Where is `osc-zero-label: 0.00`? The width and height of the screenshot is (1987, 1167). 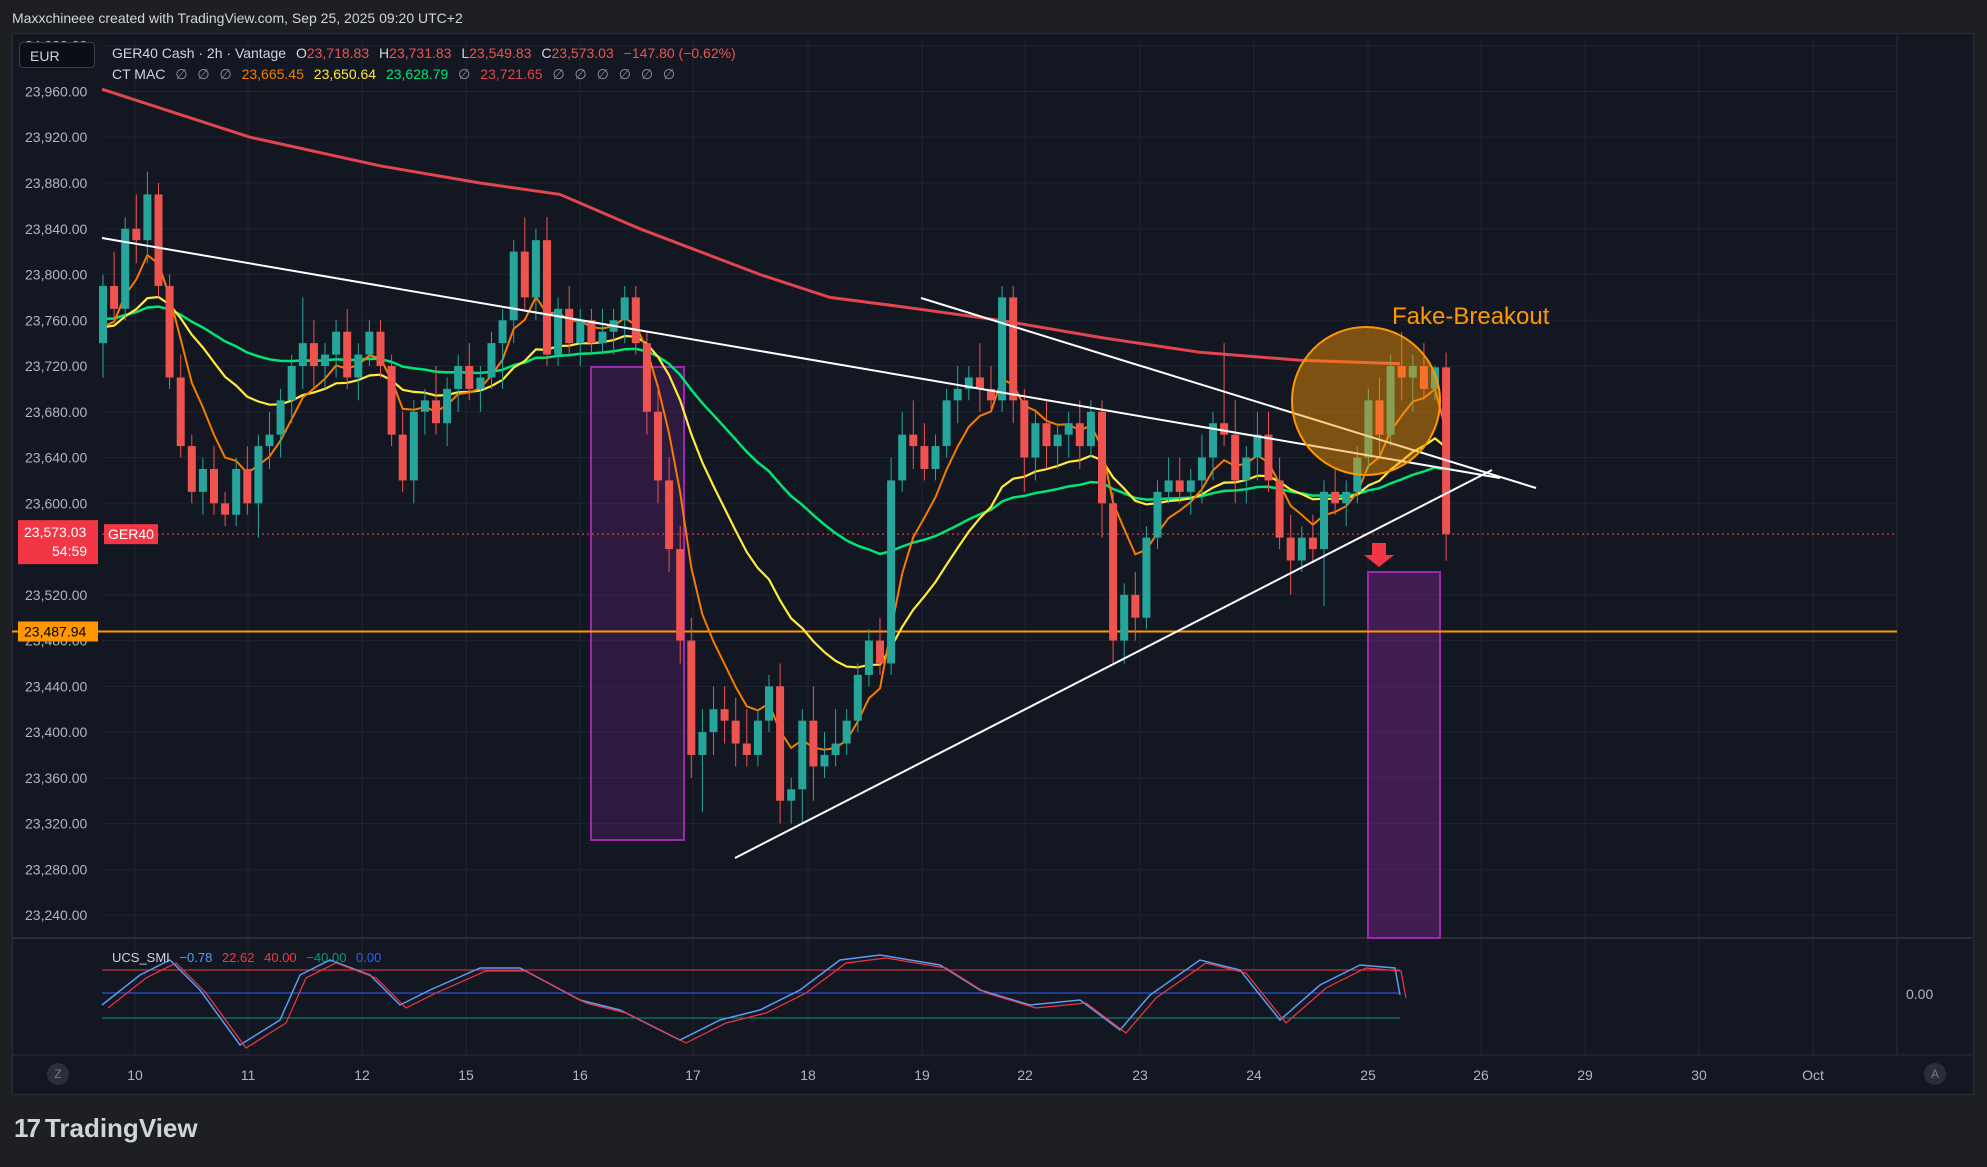
osc-zero-label: 0.00 is located at coordinates (1919, 994).